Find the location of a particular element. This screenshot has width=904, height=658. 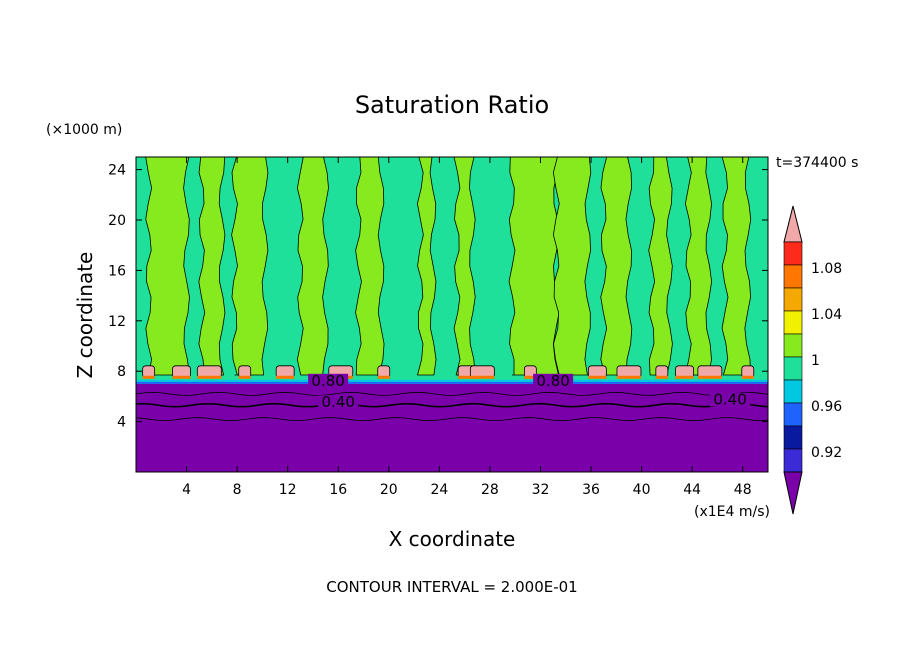

colorbar-label: 0.96 is located at coordinates (826, 407).